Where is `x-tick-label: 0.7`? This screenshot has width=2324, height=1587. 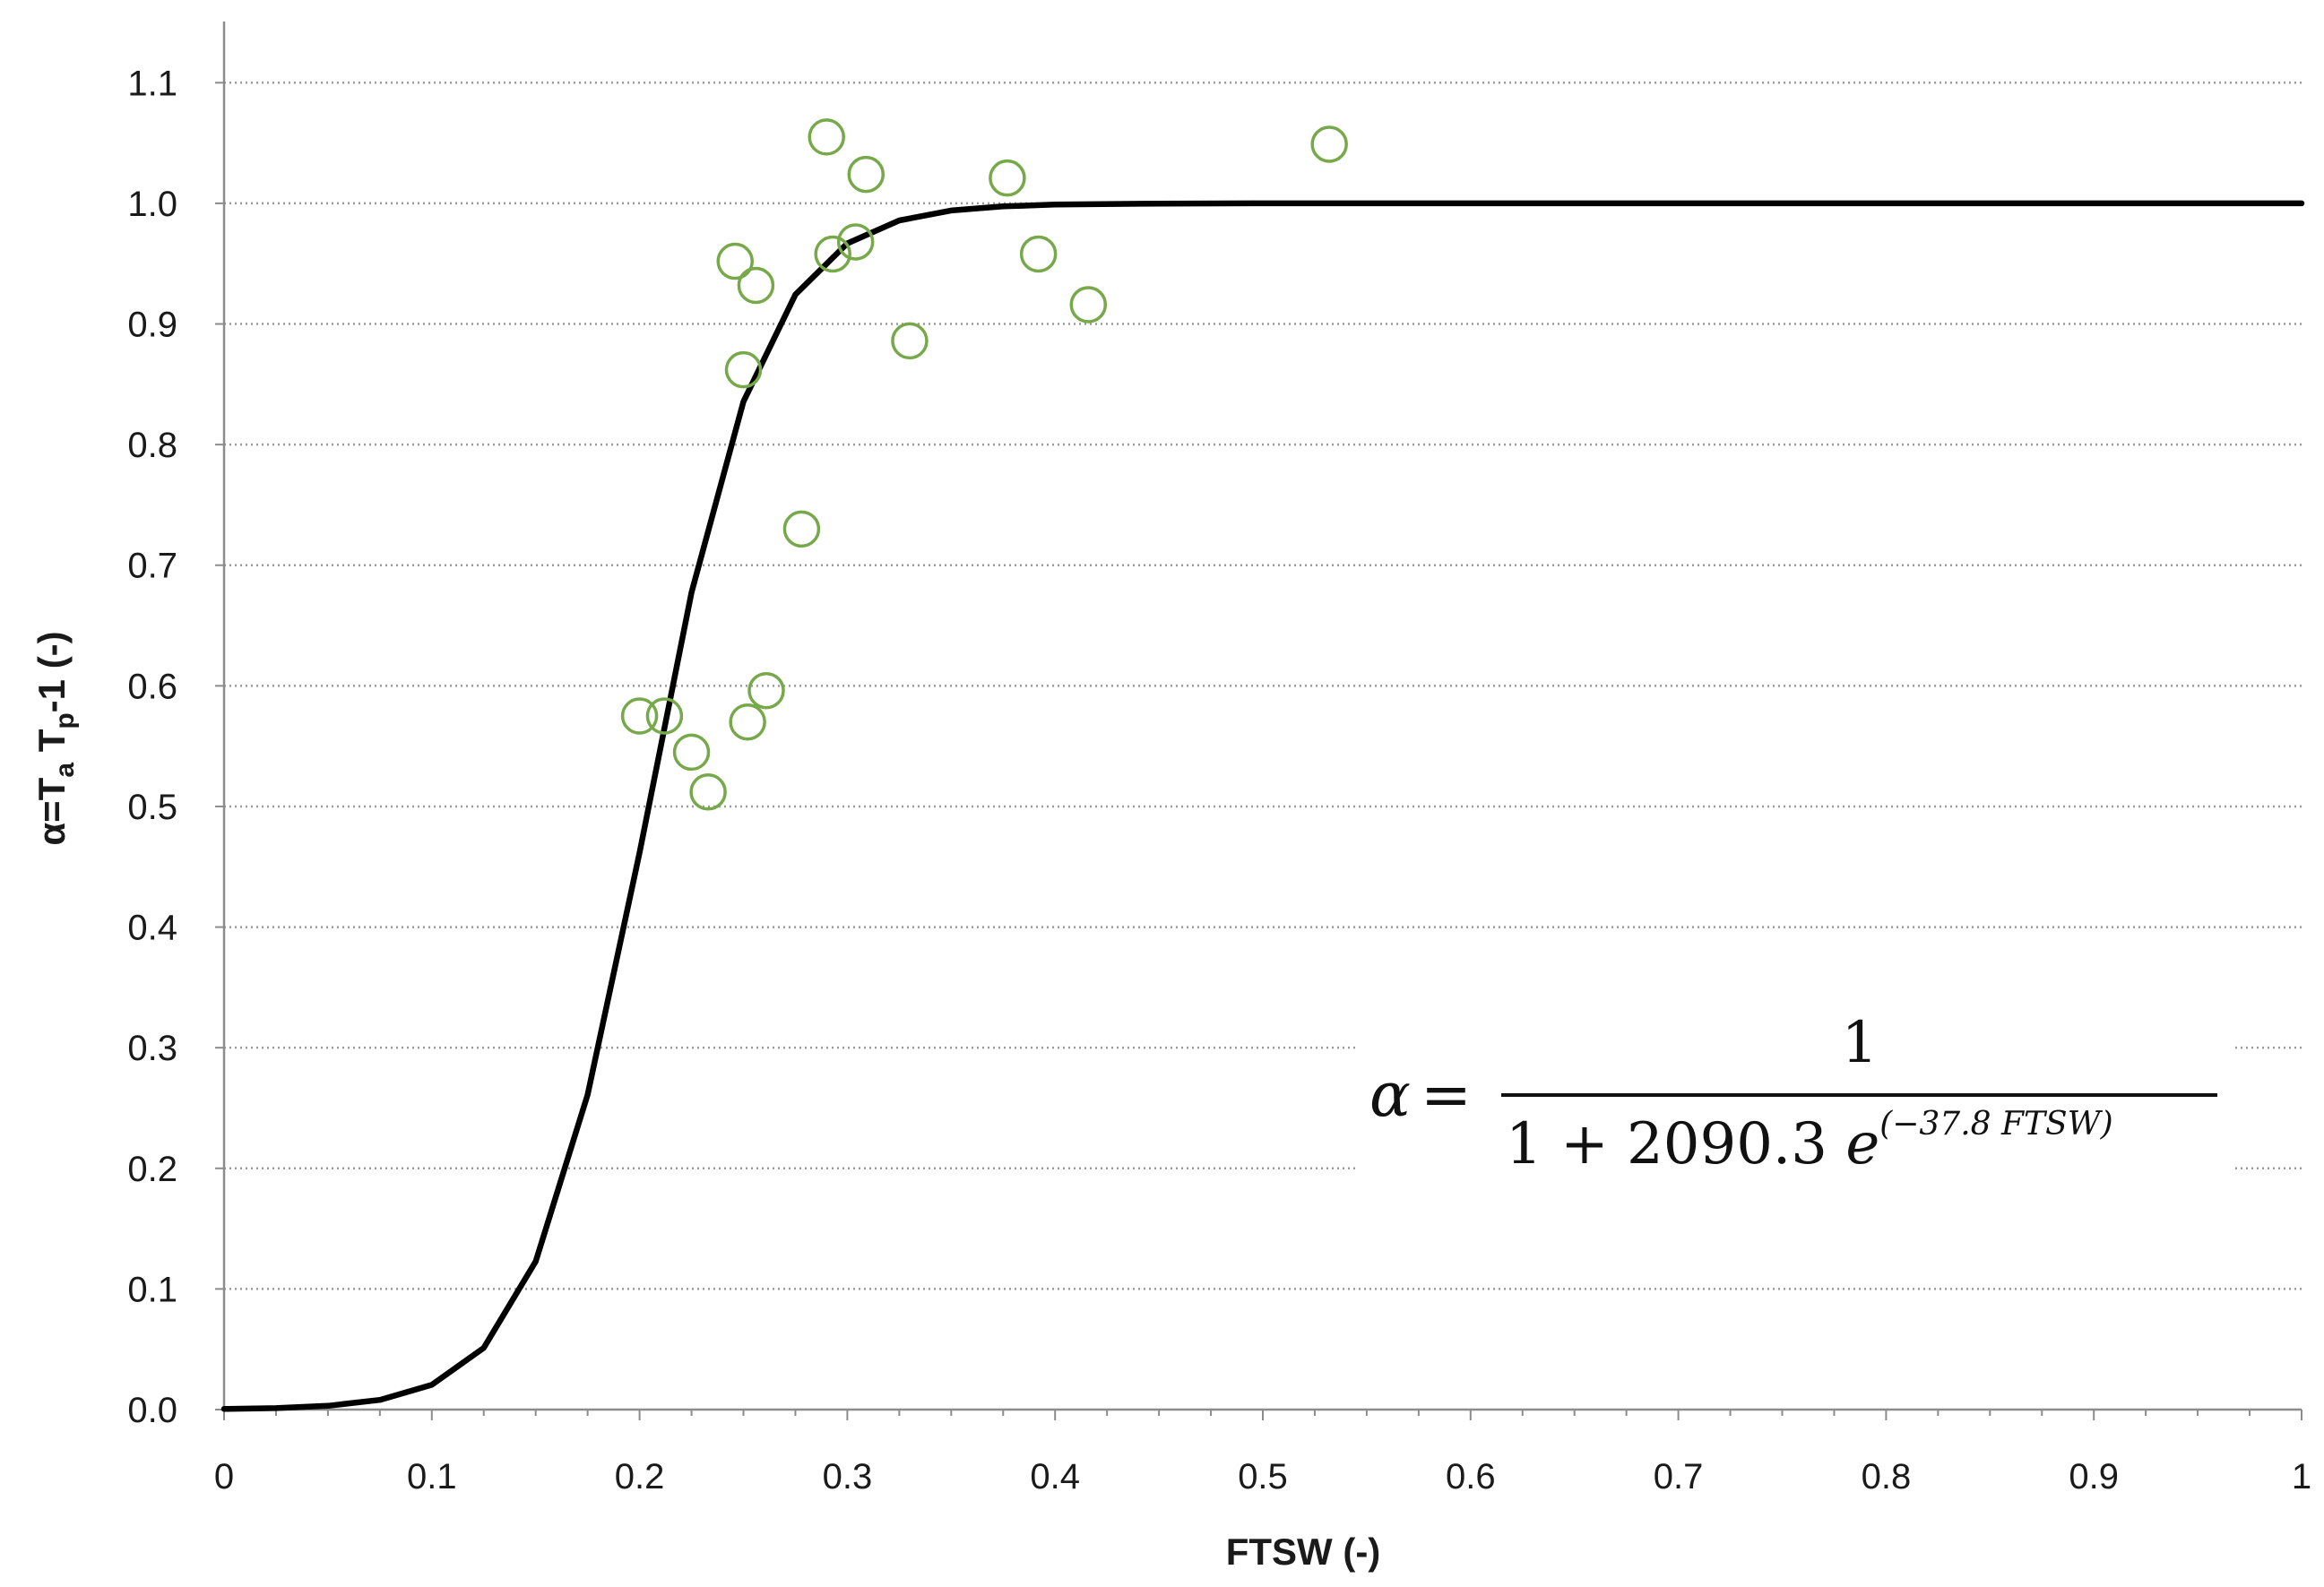 x-tick-label: 0.7 is located at coordinates (1679, 1476).